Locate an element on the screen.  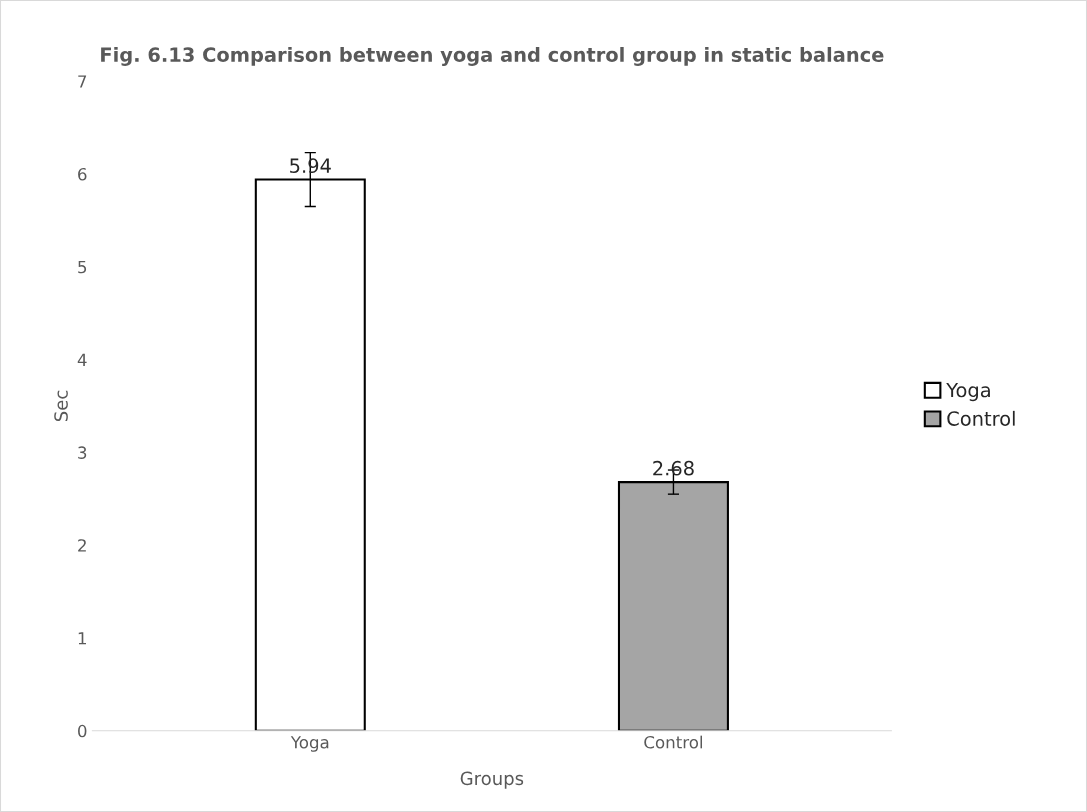
y-tick-label: 7 is located at coordinates (82, 81).